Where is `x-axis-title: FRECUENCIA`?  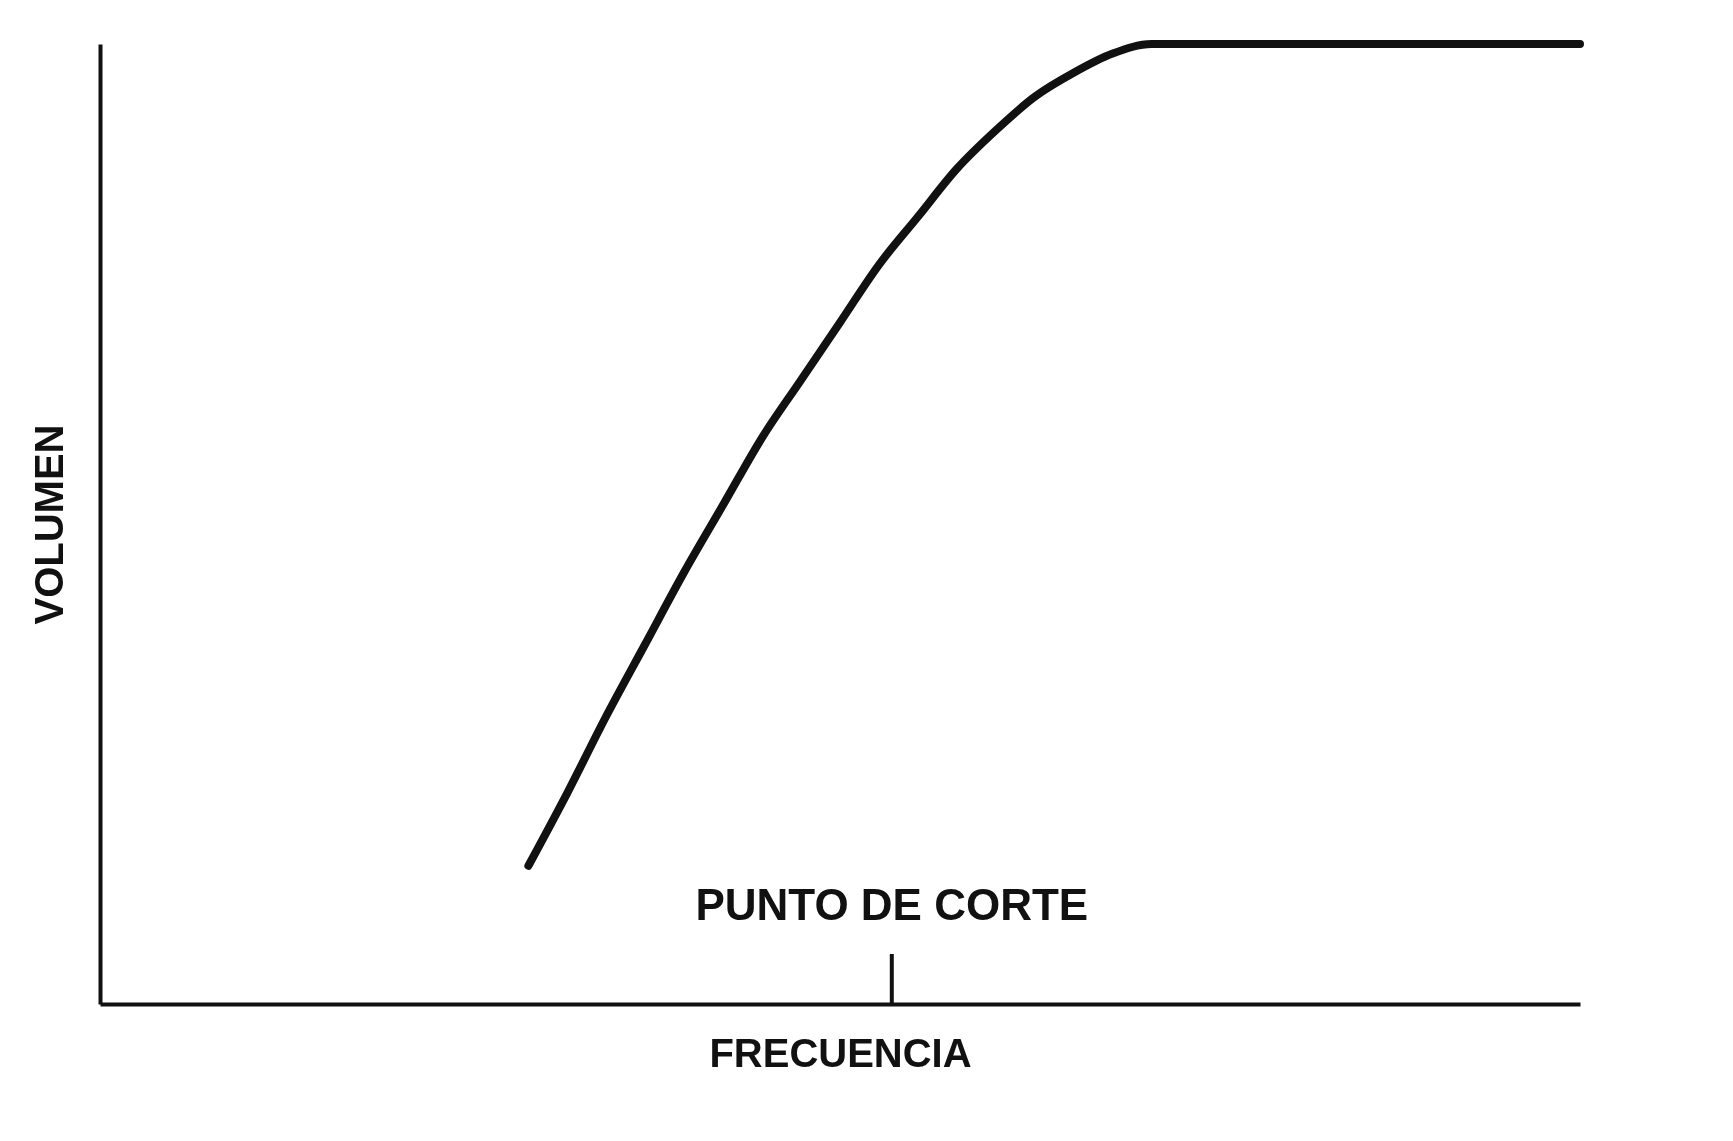 x-axis-title: FRECUENCIA is located at coordinates (840, 1052).